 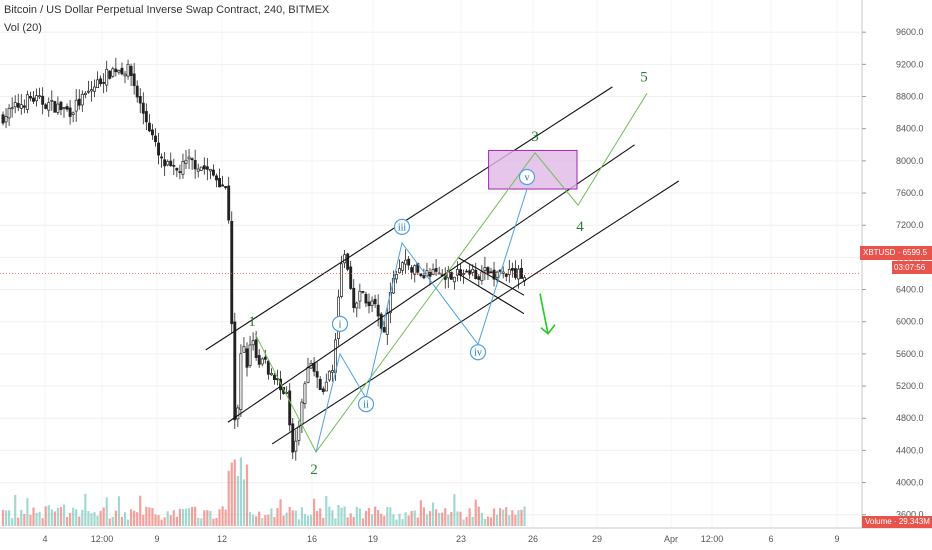 What do you see at coordinates (102, 539) in the screenshot?
I see `time-tick-label: 12:00` at bounding box center [102, 539].